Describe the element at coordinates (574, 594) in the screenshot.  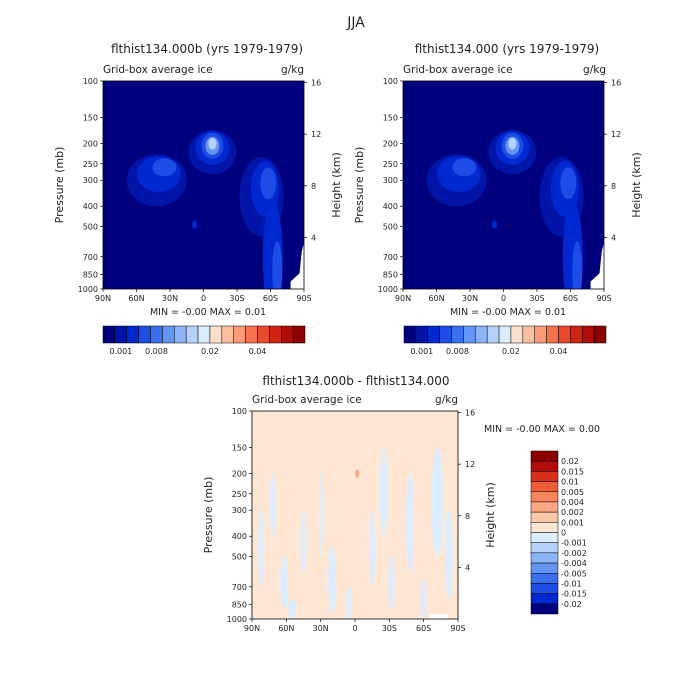
I see `colorbar-label: -0.015` at that location.